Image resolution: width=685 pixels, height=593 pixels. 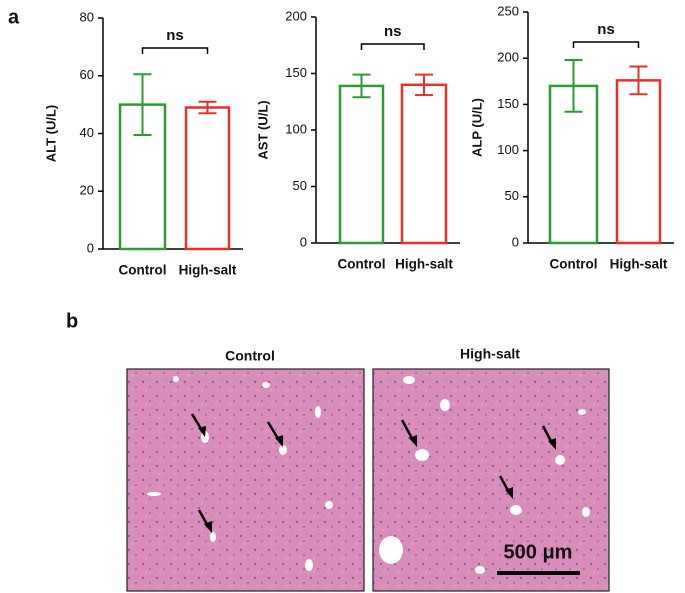 I want to click on y-tick-label: 250, so click(x=508, y=10).